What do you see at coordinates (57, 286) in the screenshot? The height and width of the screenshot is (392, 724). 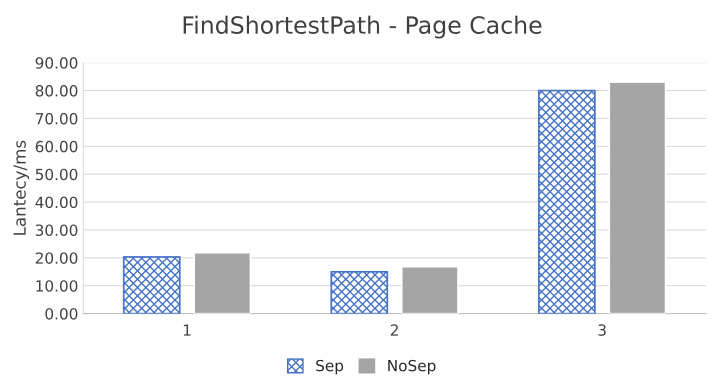 I see `y-tick-label: 10.00` at bounding box center [57, 286].